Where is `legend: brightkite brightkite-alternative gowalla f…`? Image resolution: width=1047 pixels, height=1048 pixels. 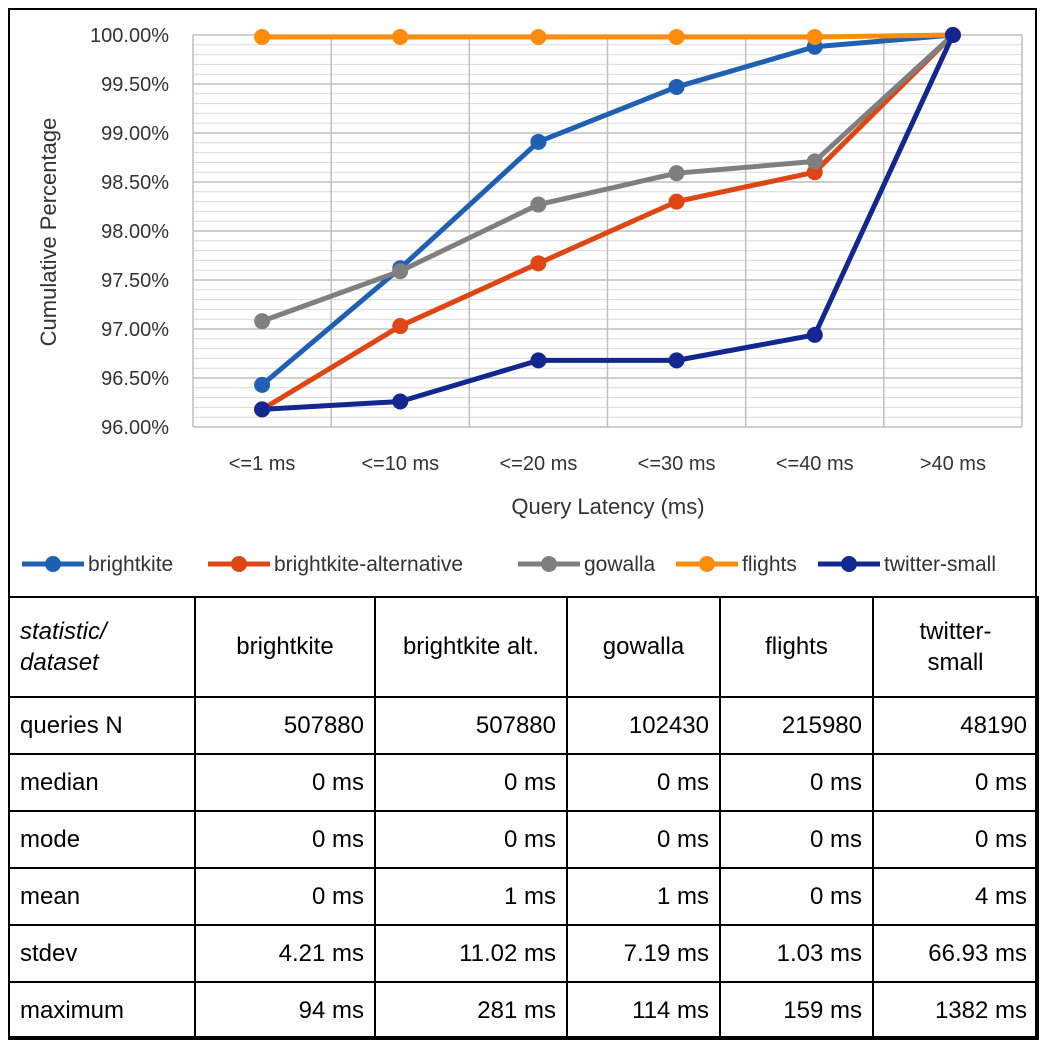 legend: brightkite brightkite-alternative gowalla f… is located at coordinates (509, 564).